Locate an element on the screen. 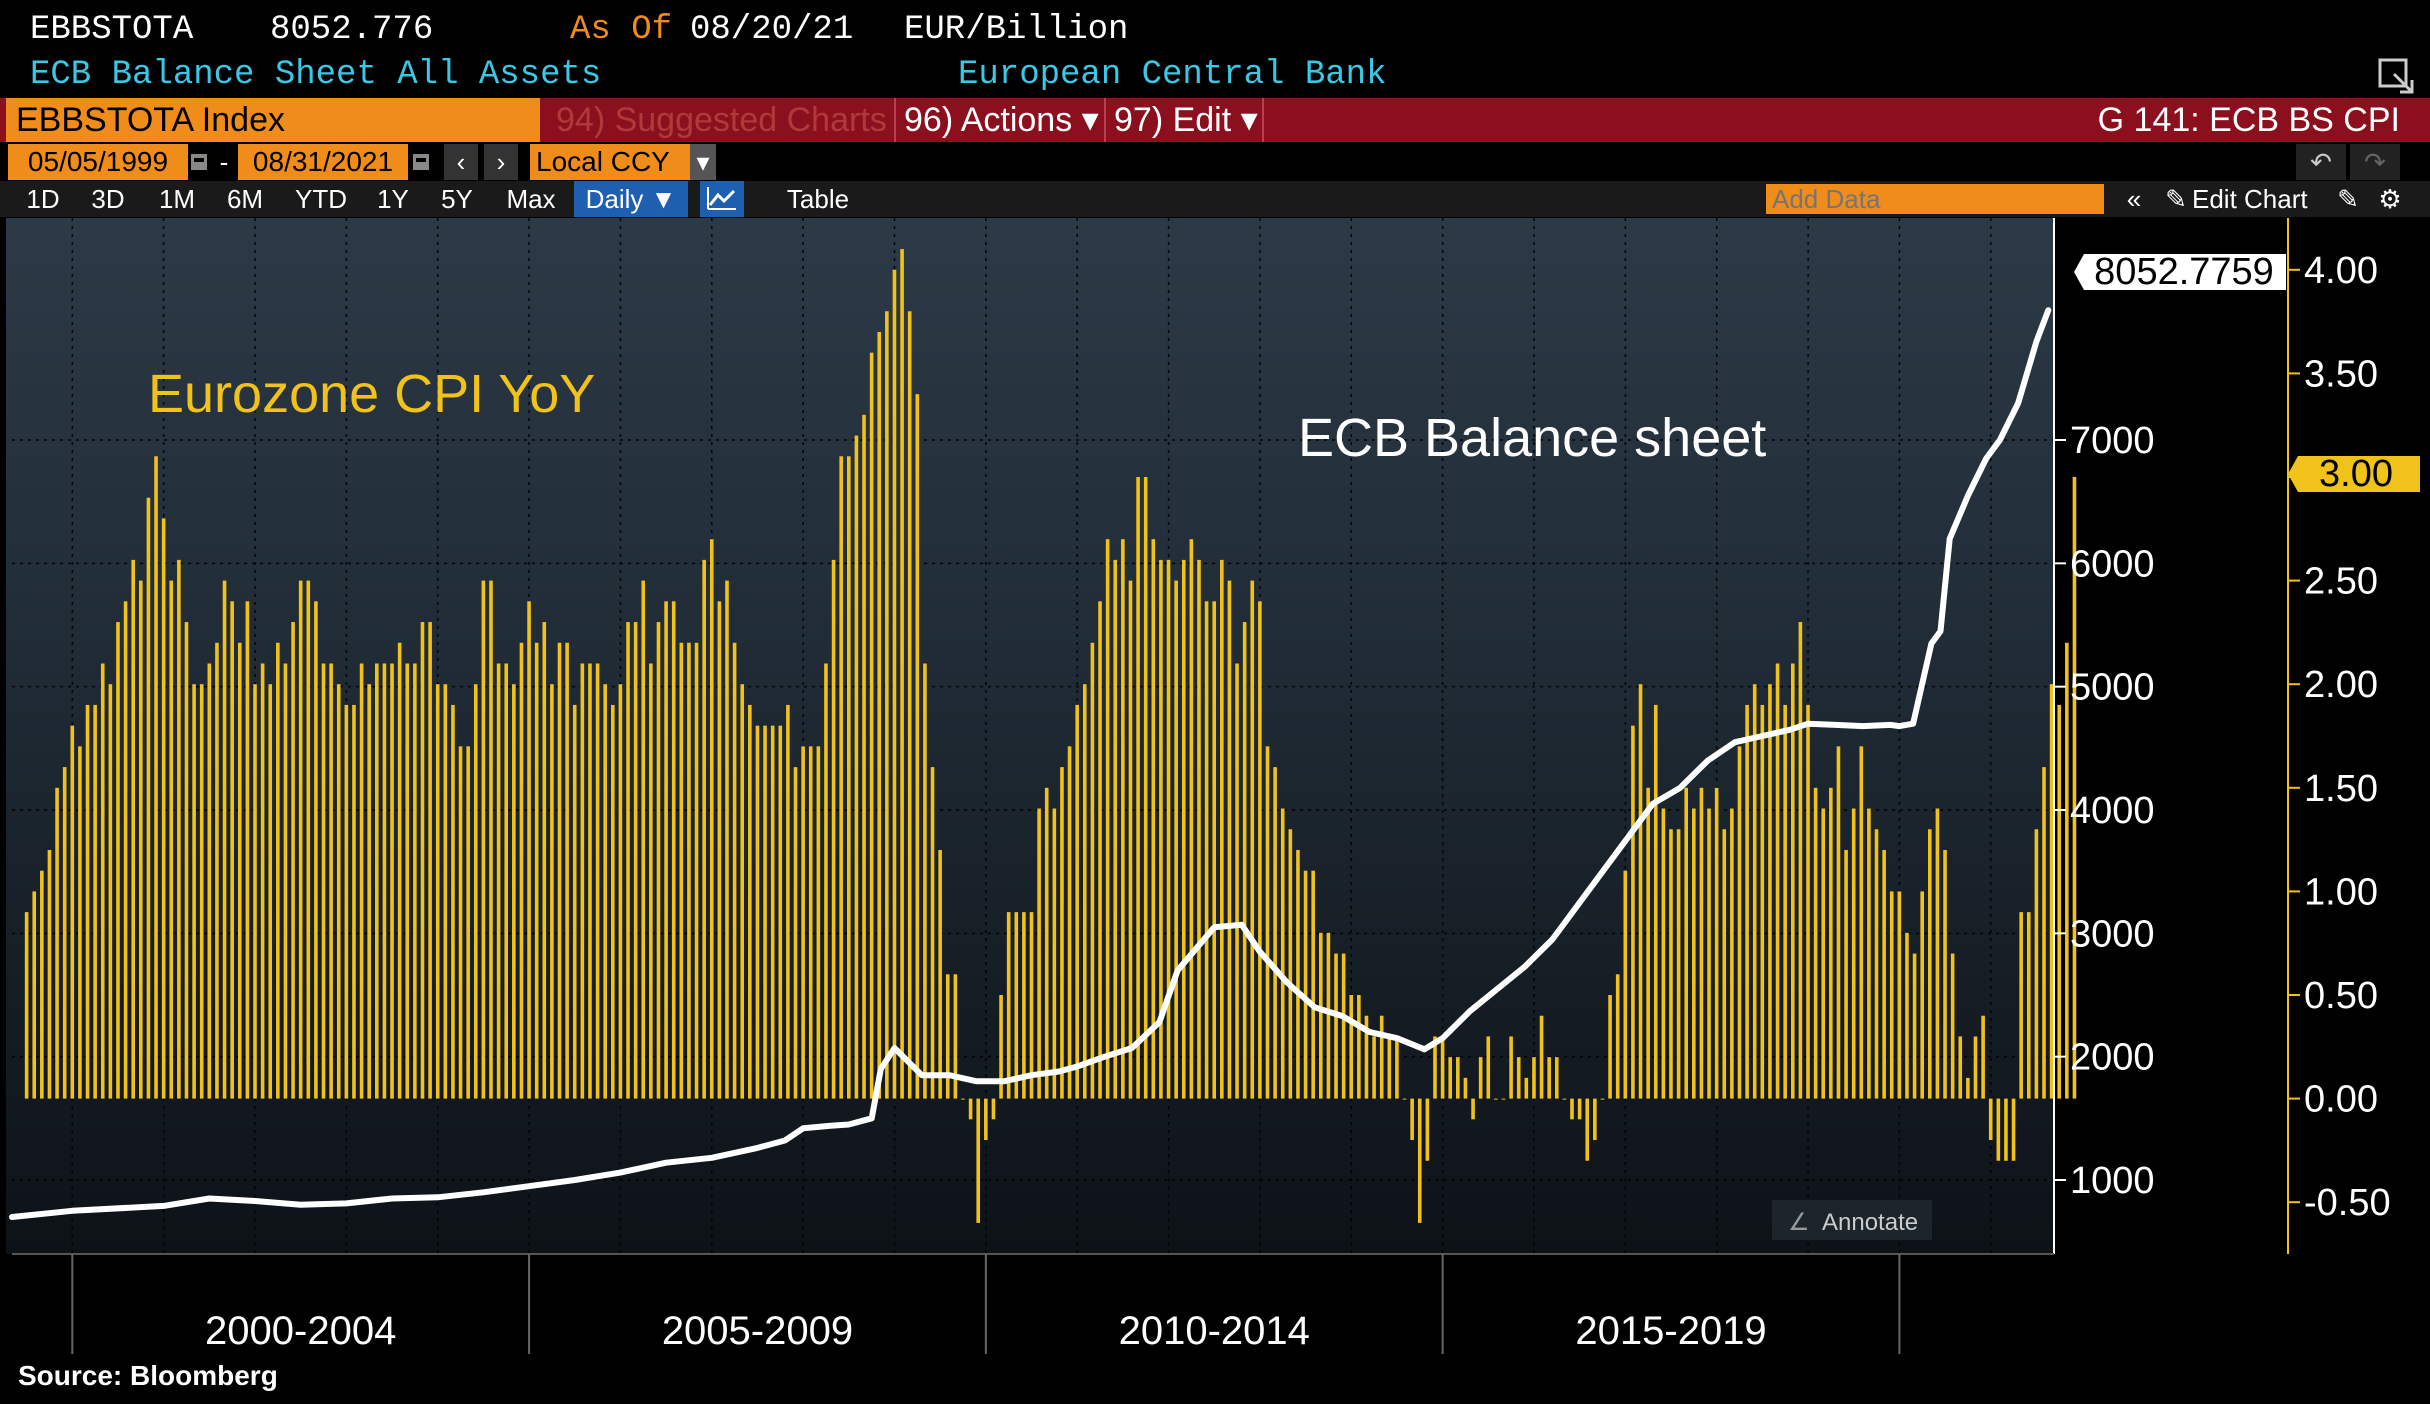 This screenshot has height=1404, width=2430. security-field: EBBSTOTA Index is located at coordinates (273, 120).